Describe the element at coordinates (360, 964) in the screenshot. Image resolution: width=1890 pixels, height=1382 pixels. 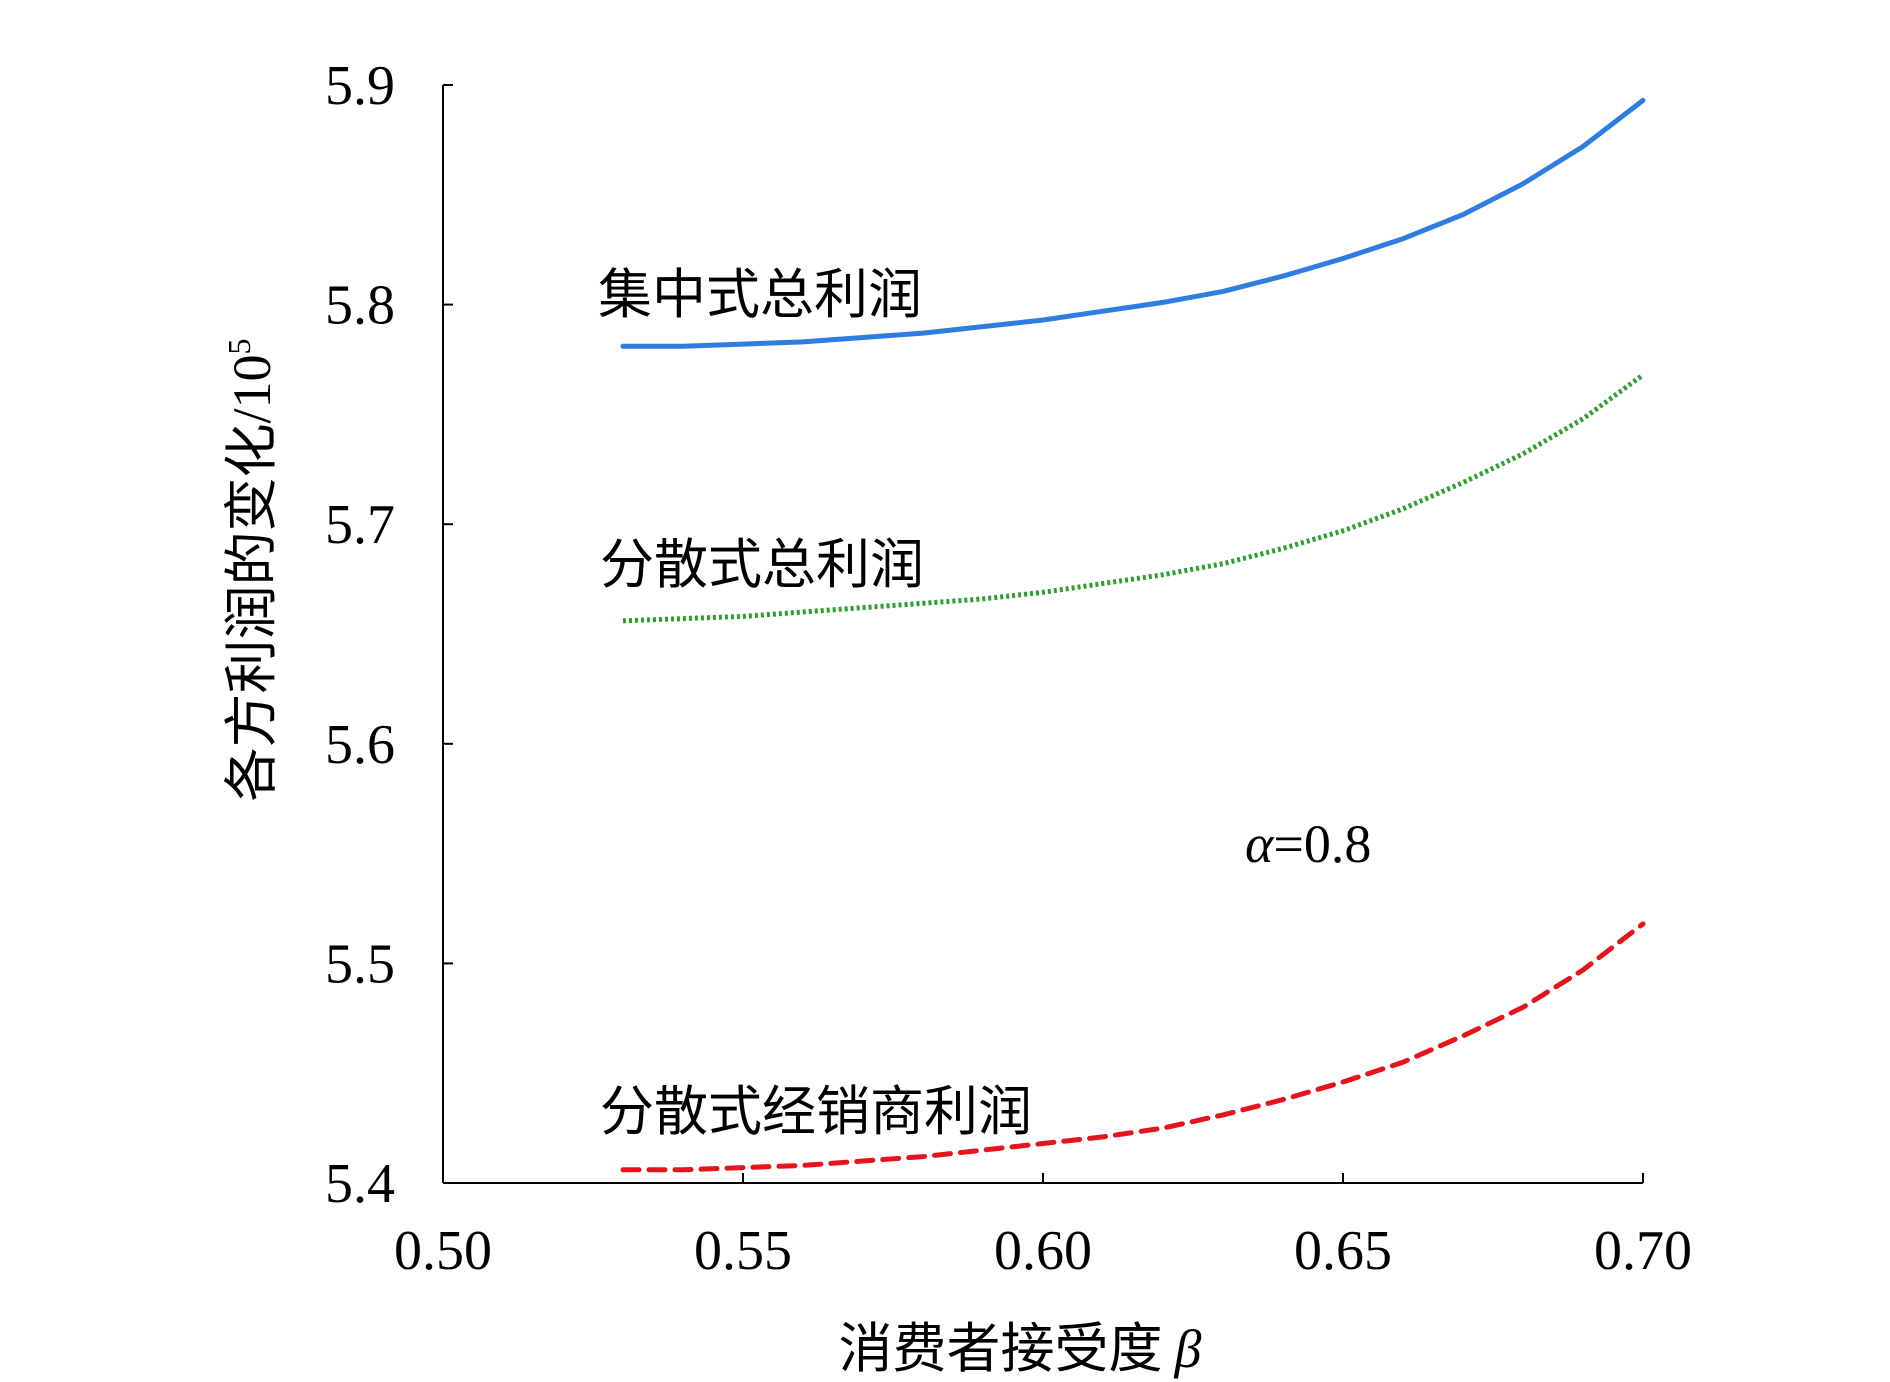
I see `y-tick-label: 5.5` at that location.